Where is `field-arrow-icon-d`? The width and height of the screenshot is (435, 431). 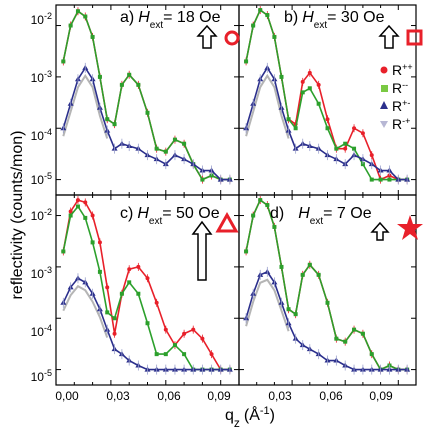
field-arrow-icon-d is located at coordinates (380, 231).